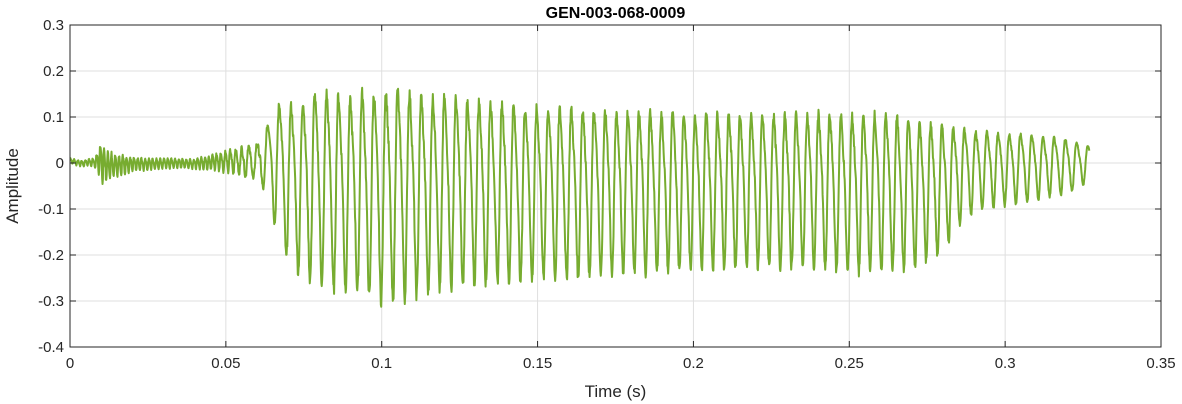 This screenshot has height=404, width=1182. Describe the element at coordinates (51, 347) in the screenshot. I see `y-tick-label: -0.4` at that location.